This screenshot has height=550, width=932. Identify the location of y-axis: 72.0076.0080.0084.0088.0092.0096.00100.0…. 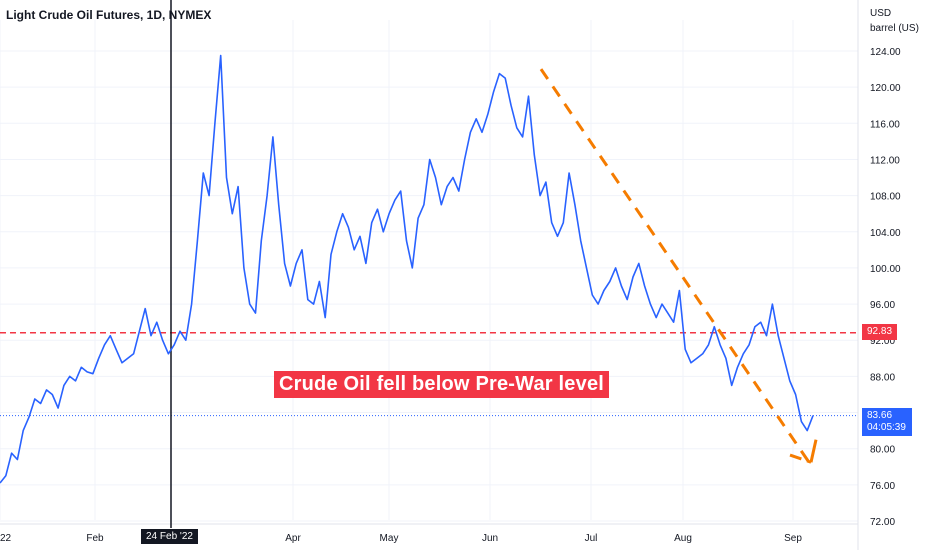
(885, 287).